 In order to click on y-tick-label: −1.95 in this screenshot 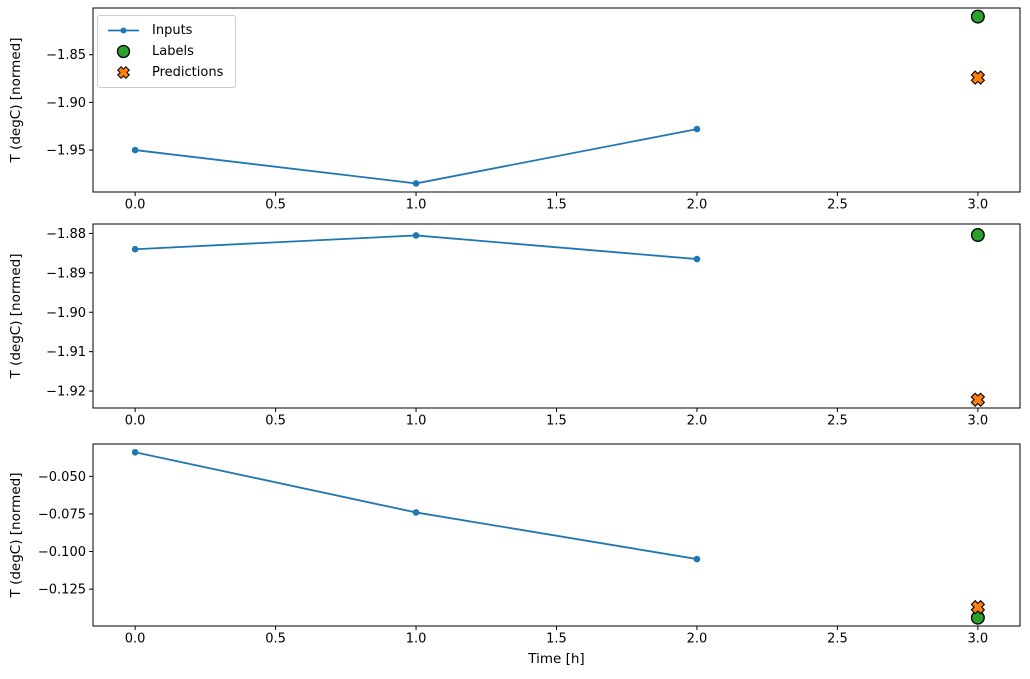, I will do `click(66, 151)`.